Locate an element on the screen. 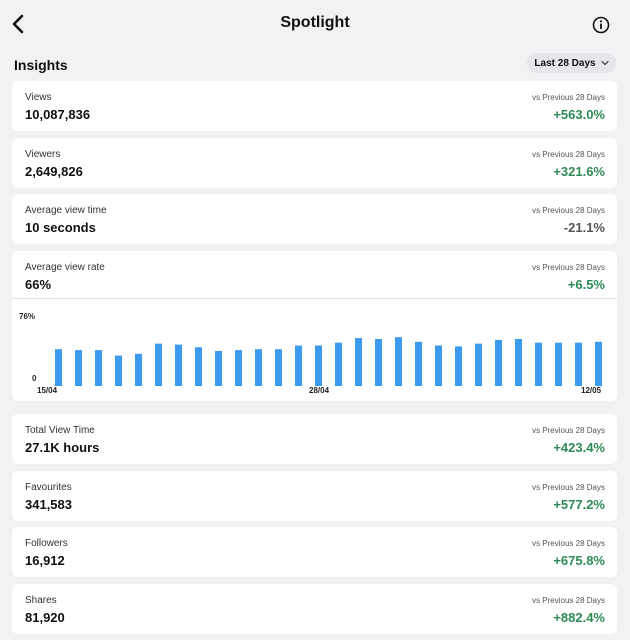 This screenshot has height=640, width=630. date-range-dropdown: Last 28 Days is located at coordinates (571, 63).